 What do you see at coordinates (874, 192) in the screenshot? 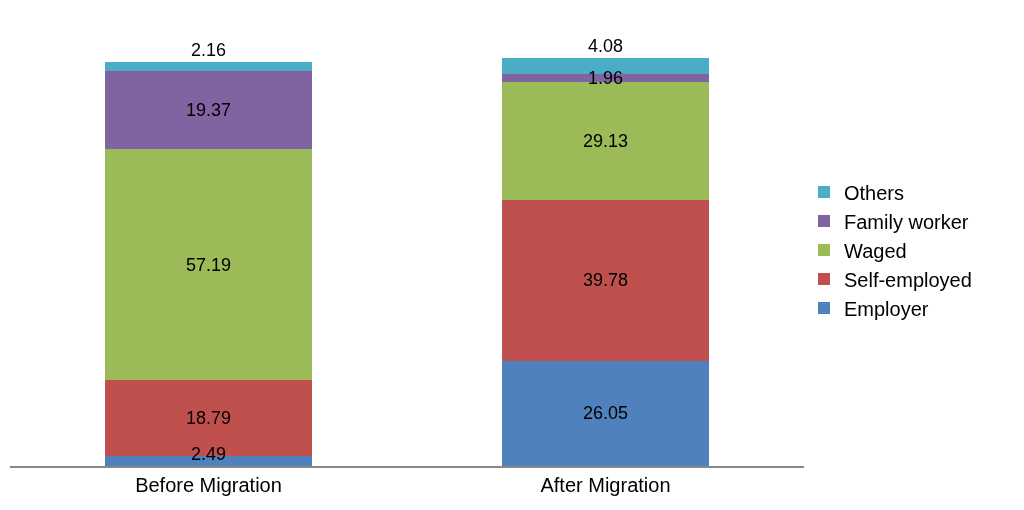
I see `legend-label: Others` at bounding box center [874, 192].